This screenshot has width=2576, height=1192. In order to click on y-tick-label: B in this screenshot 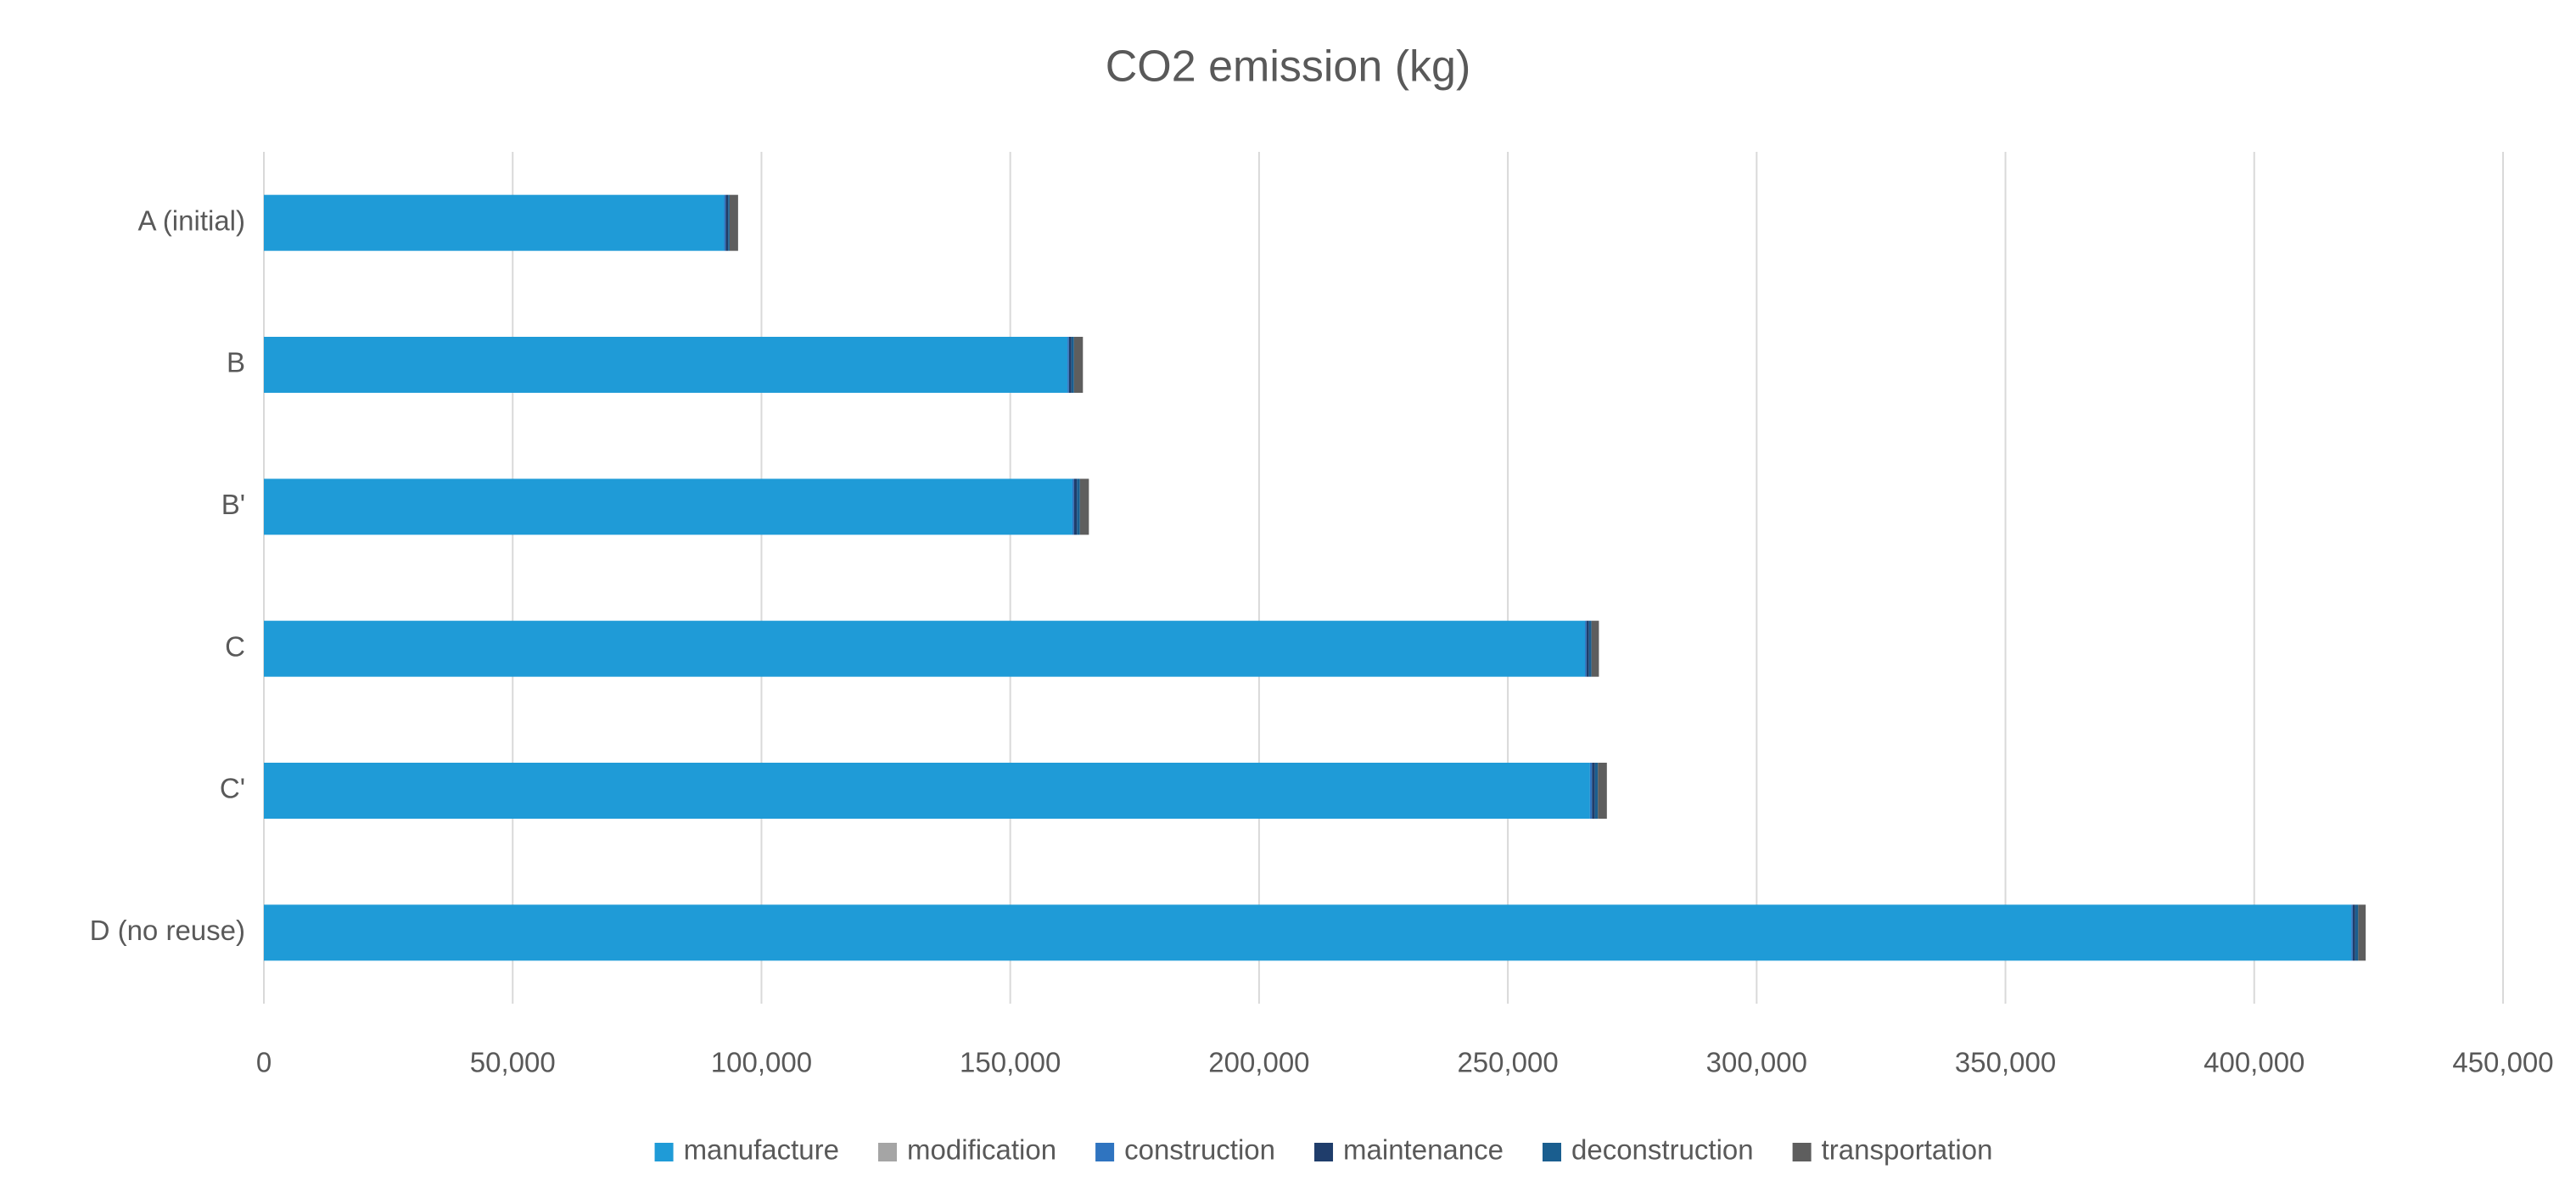, I will do `click(236, 362)`.